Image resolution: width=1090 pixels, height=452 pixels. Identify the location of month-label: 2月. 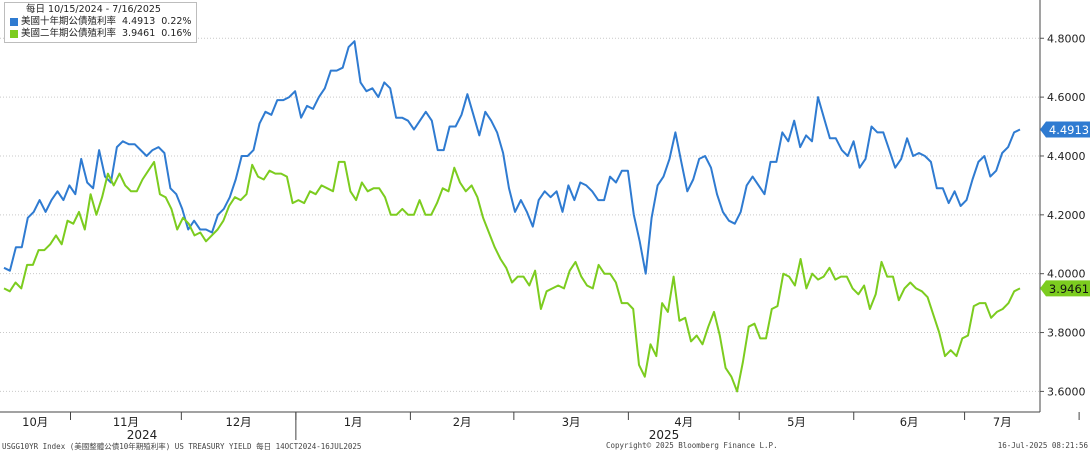
(462, 422).